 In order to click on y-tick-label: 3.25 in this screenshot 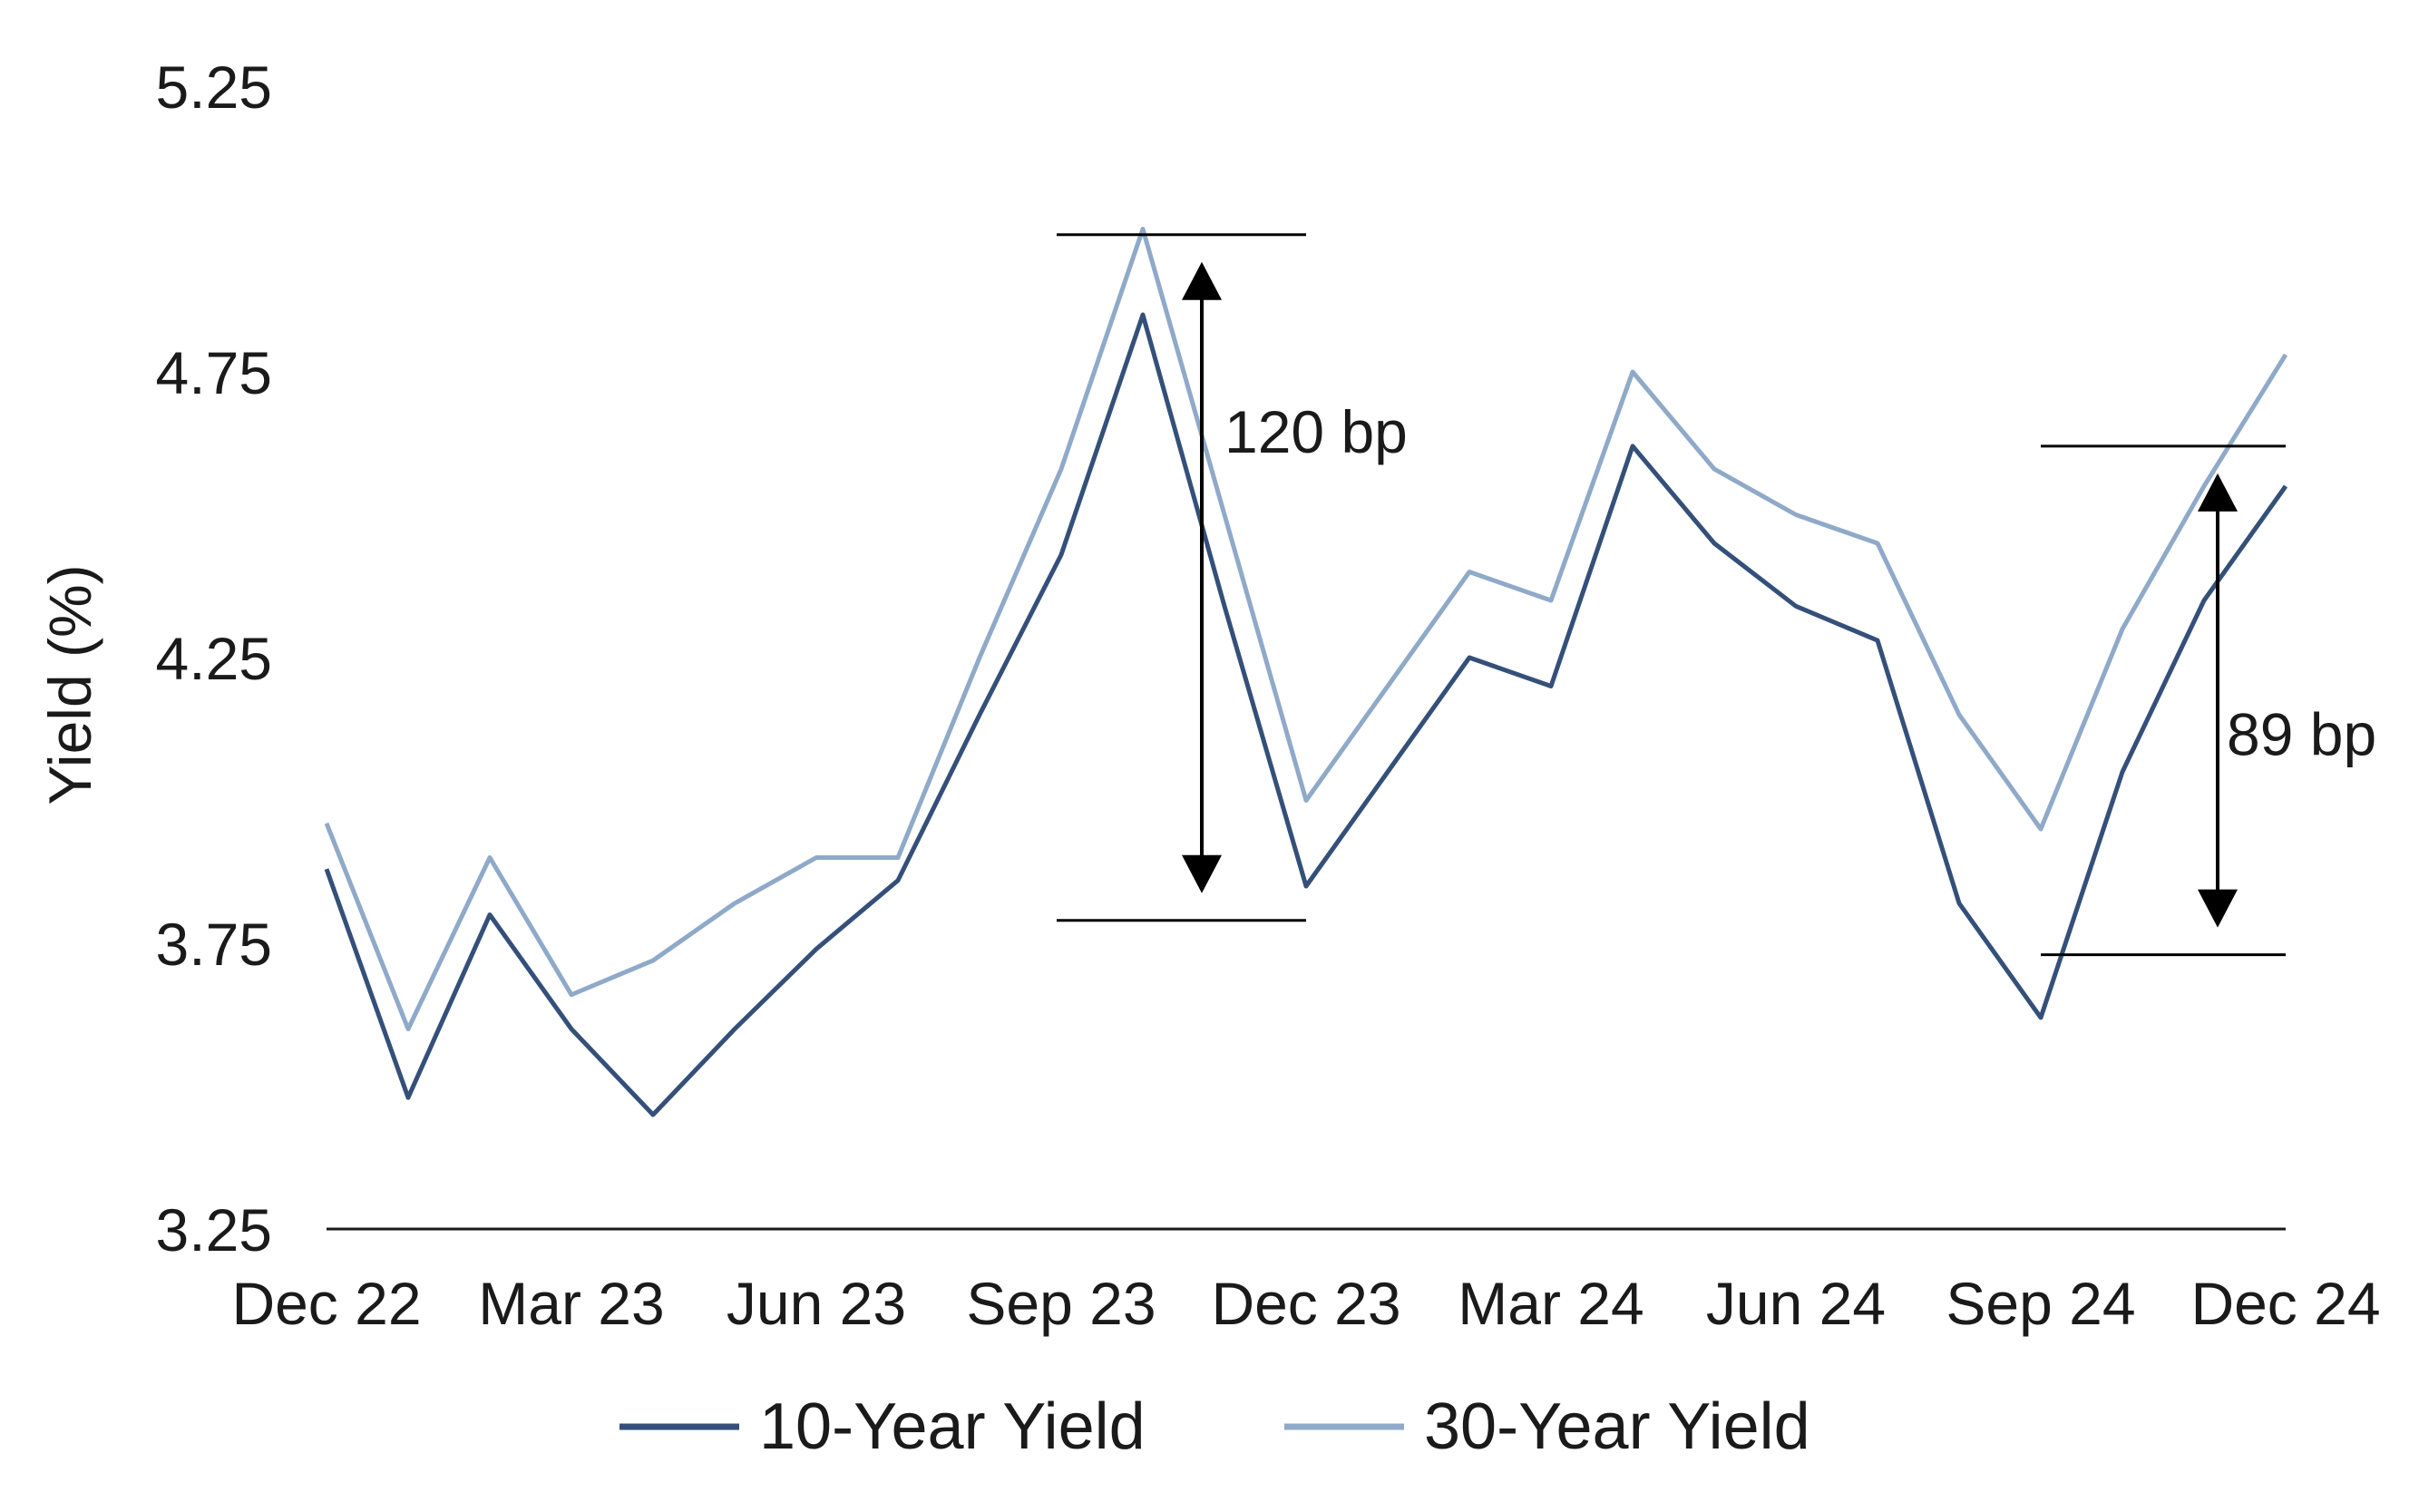, I will do `click(214, 1229)`.